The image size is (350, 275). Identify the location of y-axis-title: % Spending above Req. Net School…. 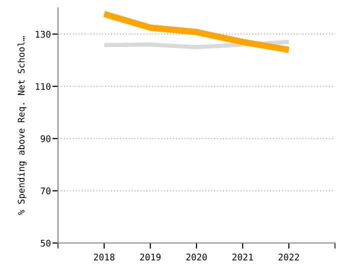
(22, 126).